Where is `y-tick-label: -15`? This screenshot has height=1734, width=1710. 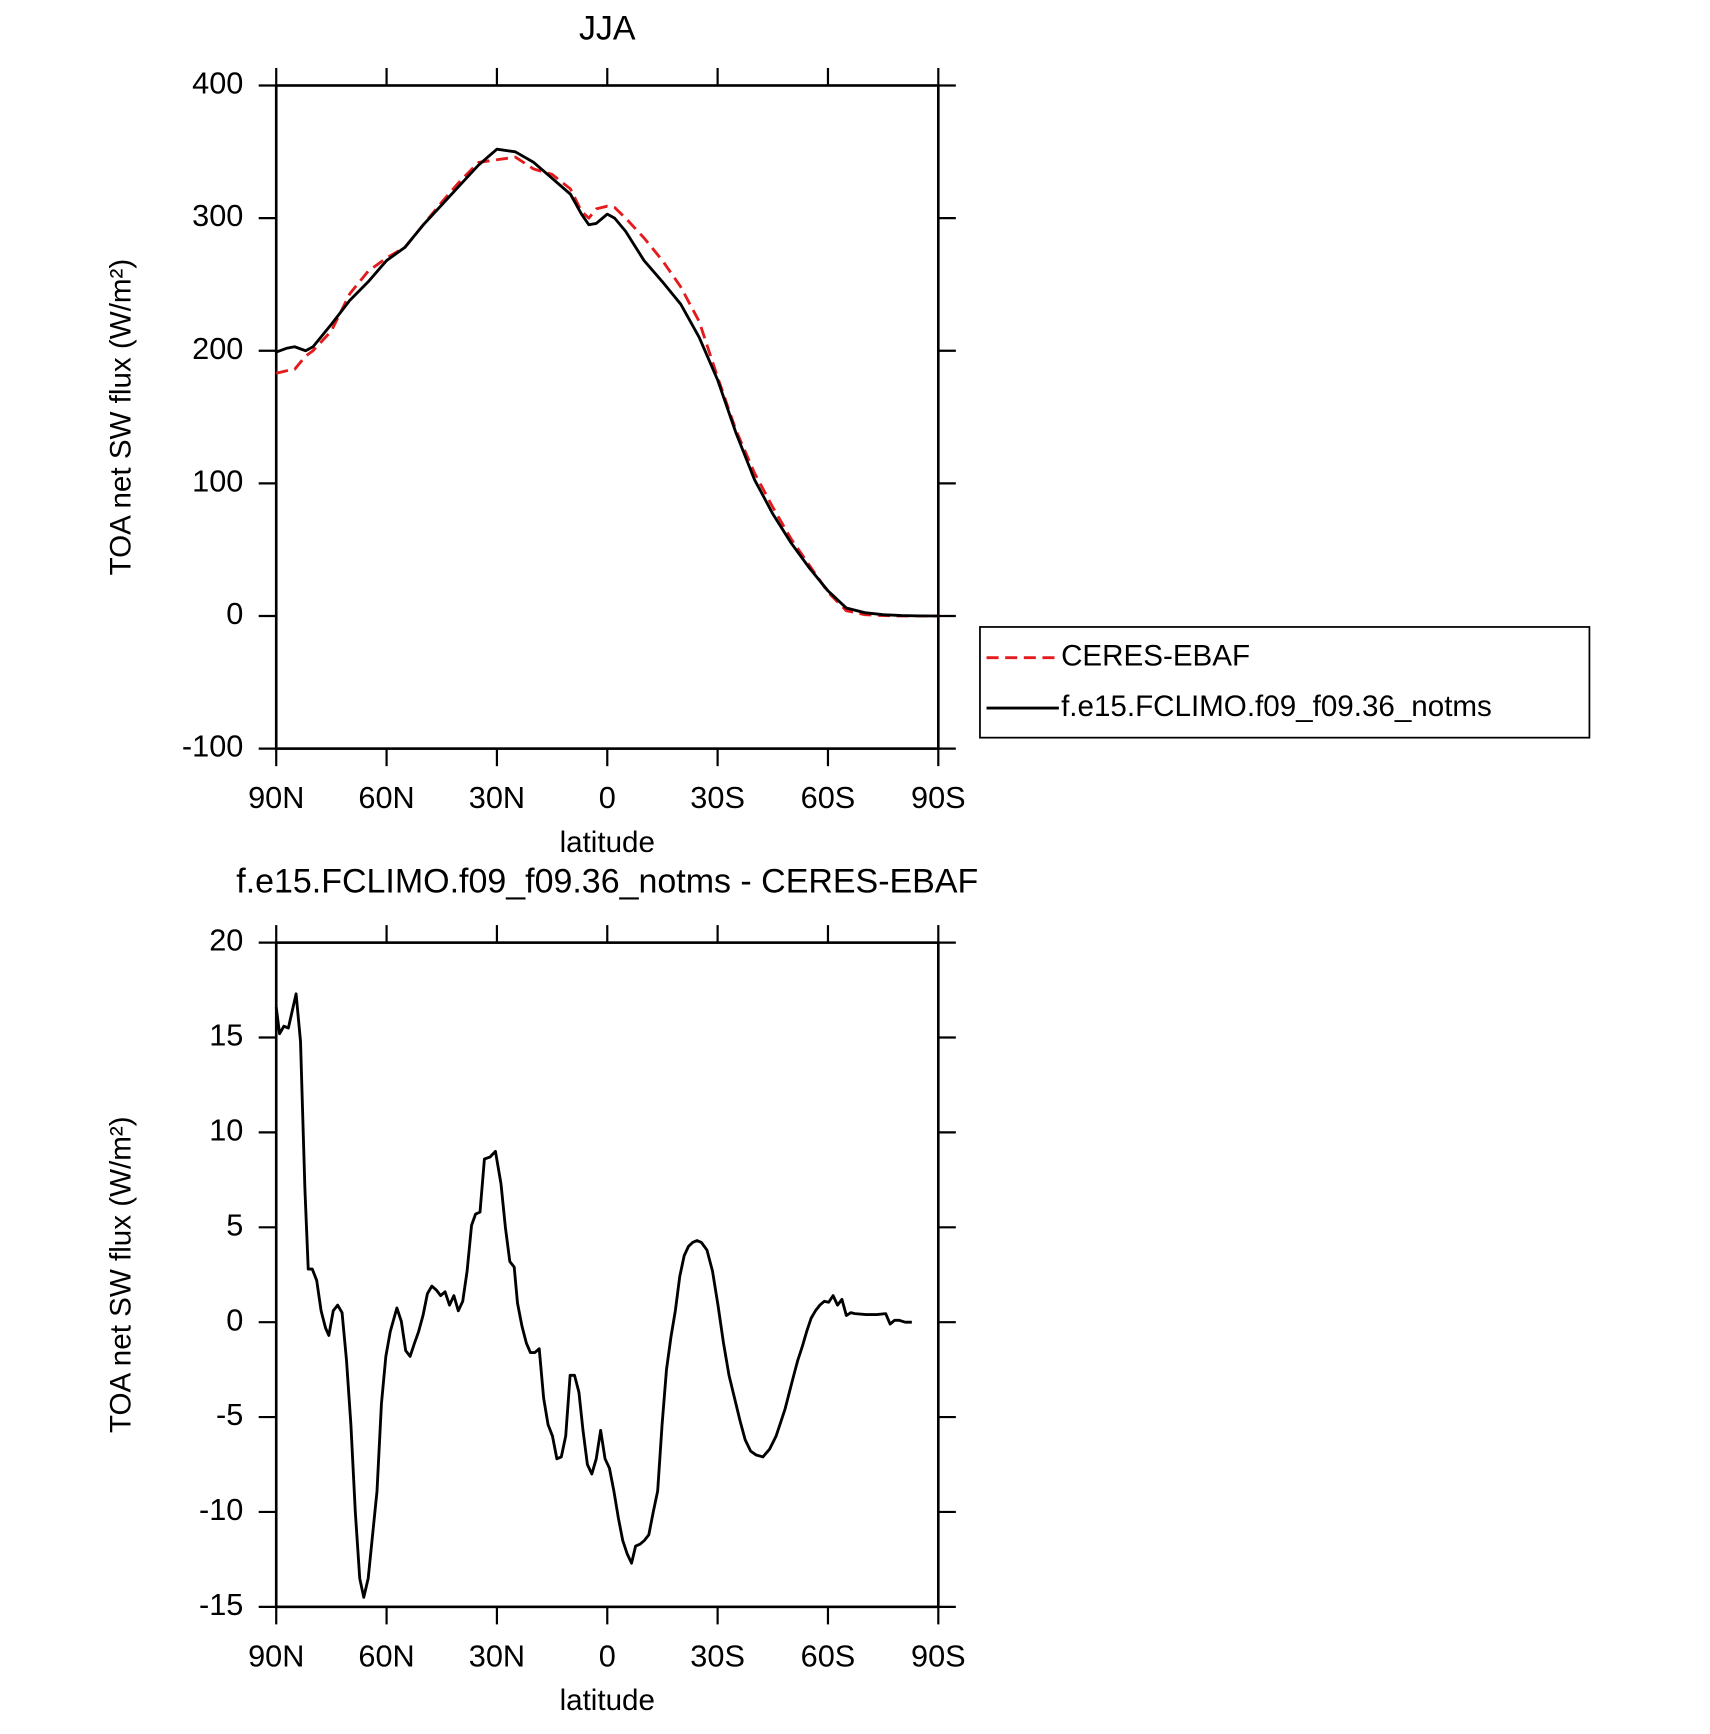
y-tick-label: -15 is located at coordinates (221, 1604).